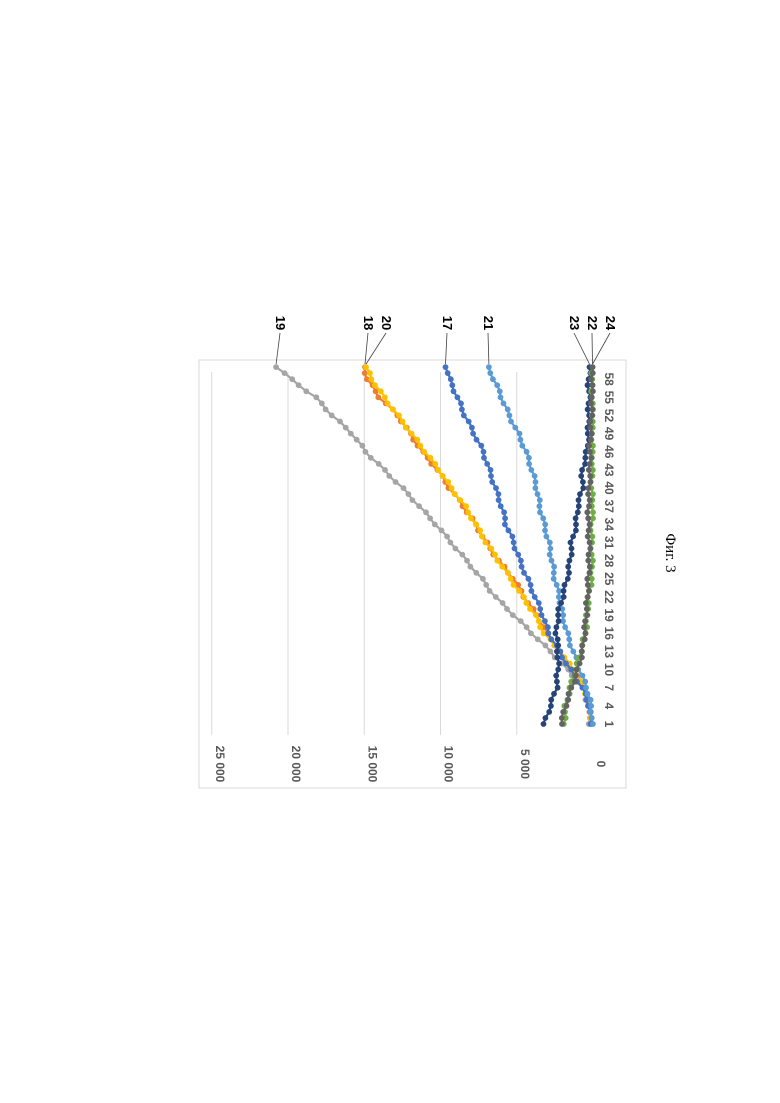 The image size is (780, 1103). Describe the element at coordinates (609, 452) in the screenshot. I see `x-tick-label: 46` at that location.